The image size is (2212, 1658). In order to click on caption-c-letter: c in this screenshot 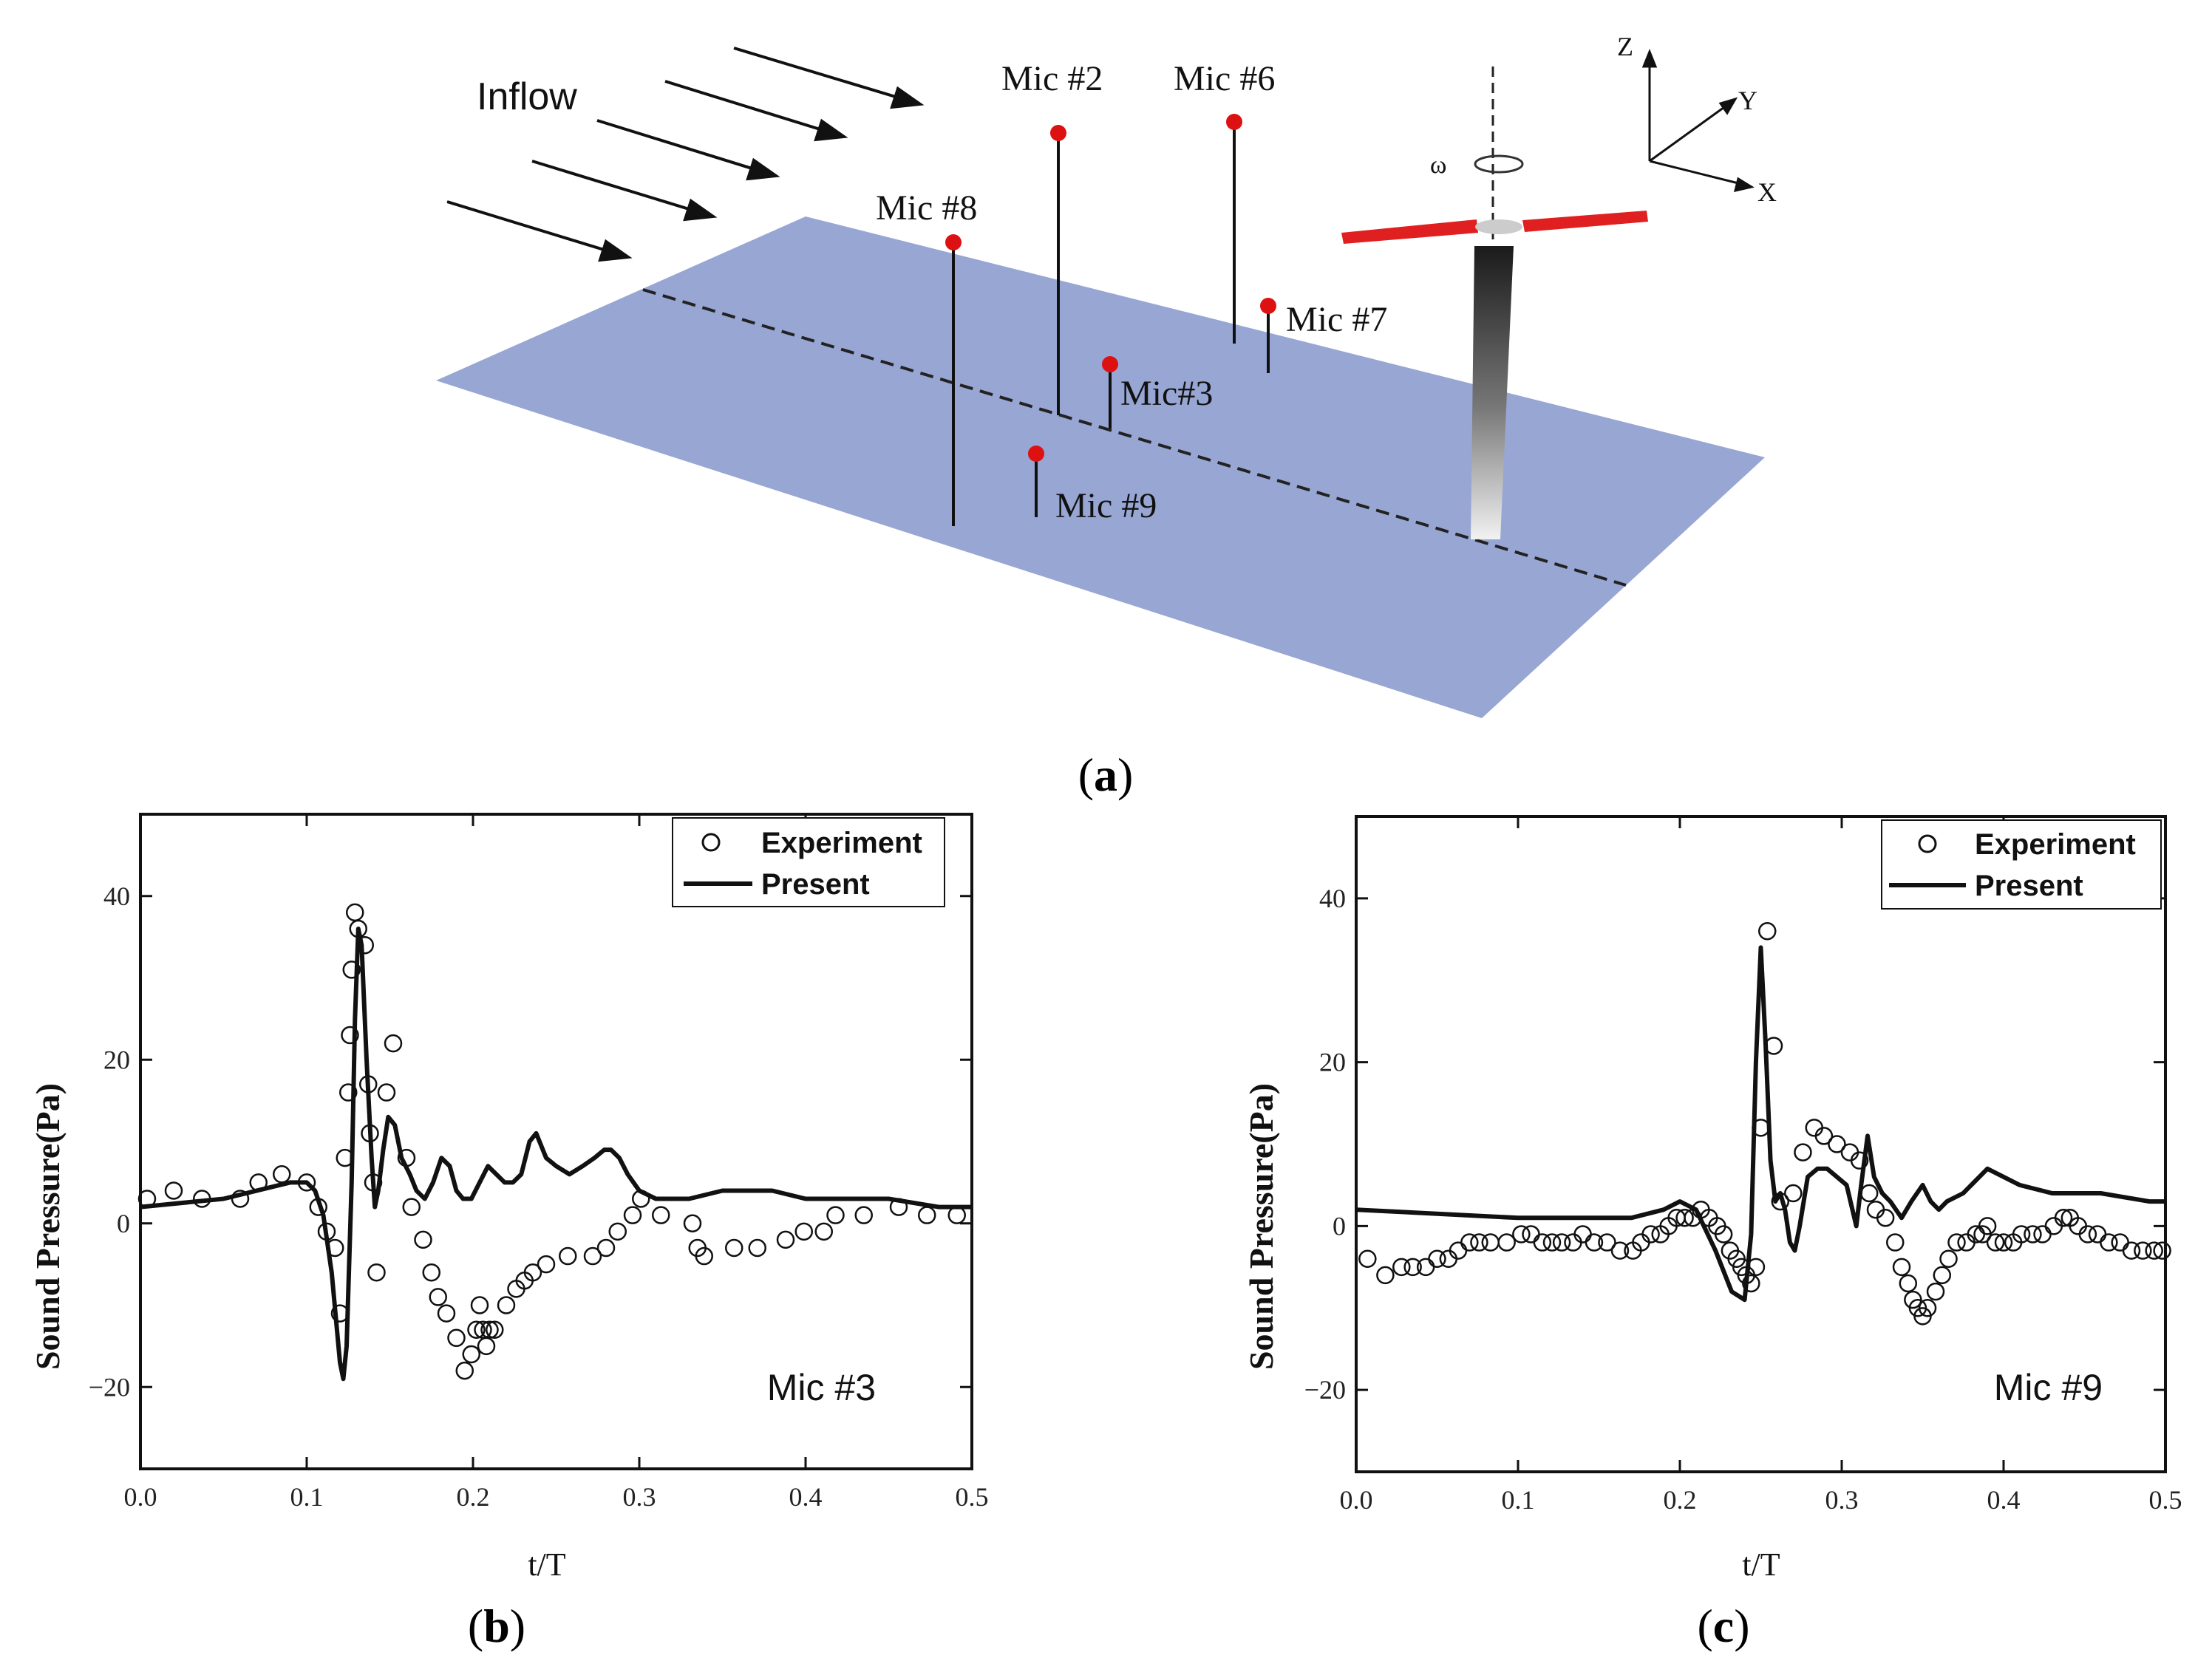, I will do `click(1723, 1626)`.